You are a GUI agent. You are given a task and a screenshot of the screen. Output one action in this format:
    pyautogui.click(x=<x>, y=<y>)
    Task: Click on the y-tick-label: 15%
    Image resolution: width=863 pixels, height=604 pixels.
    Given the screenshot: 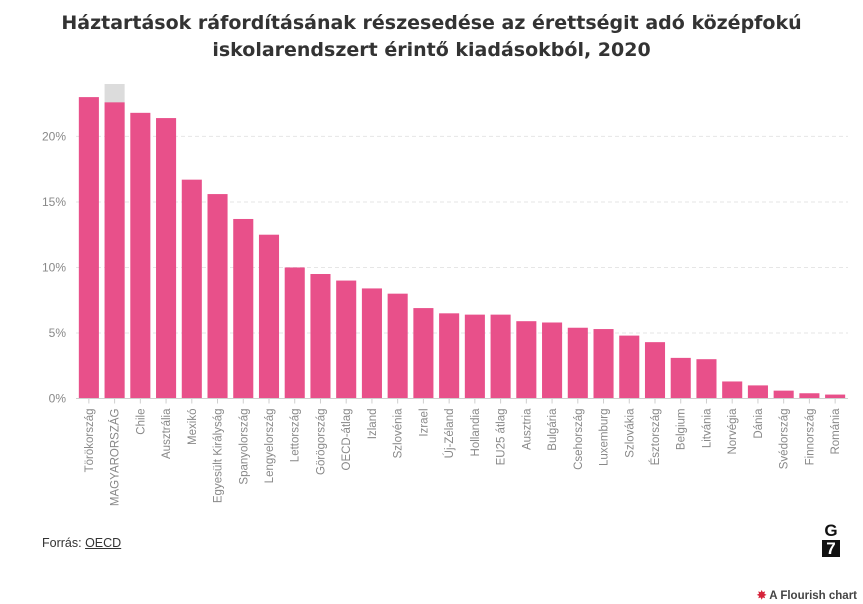 What is the action you would take?
    pyautogui.click(x=54, y=202)
    